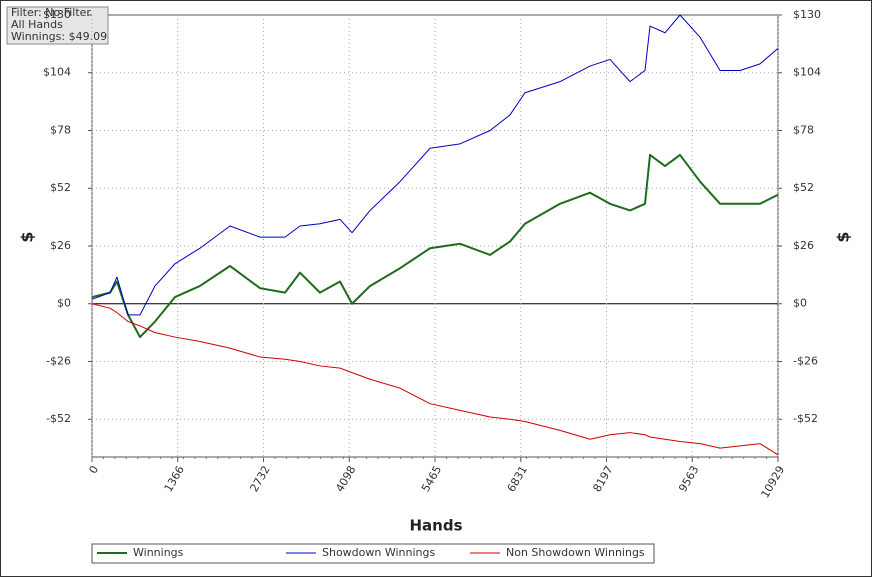  Describe the element at coordinates (379, 552) in the screenshot. I see `legend-label: Showdown Winnings` at that location.